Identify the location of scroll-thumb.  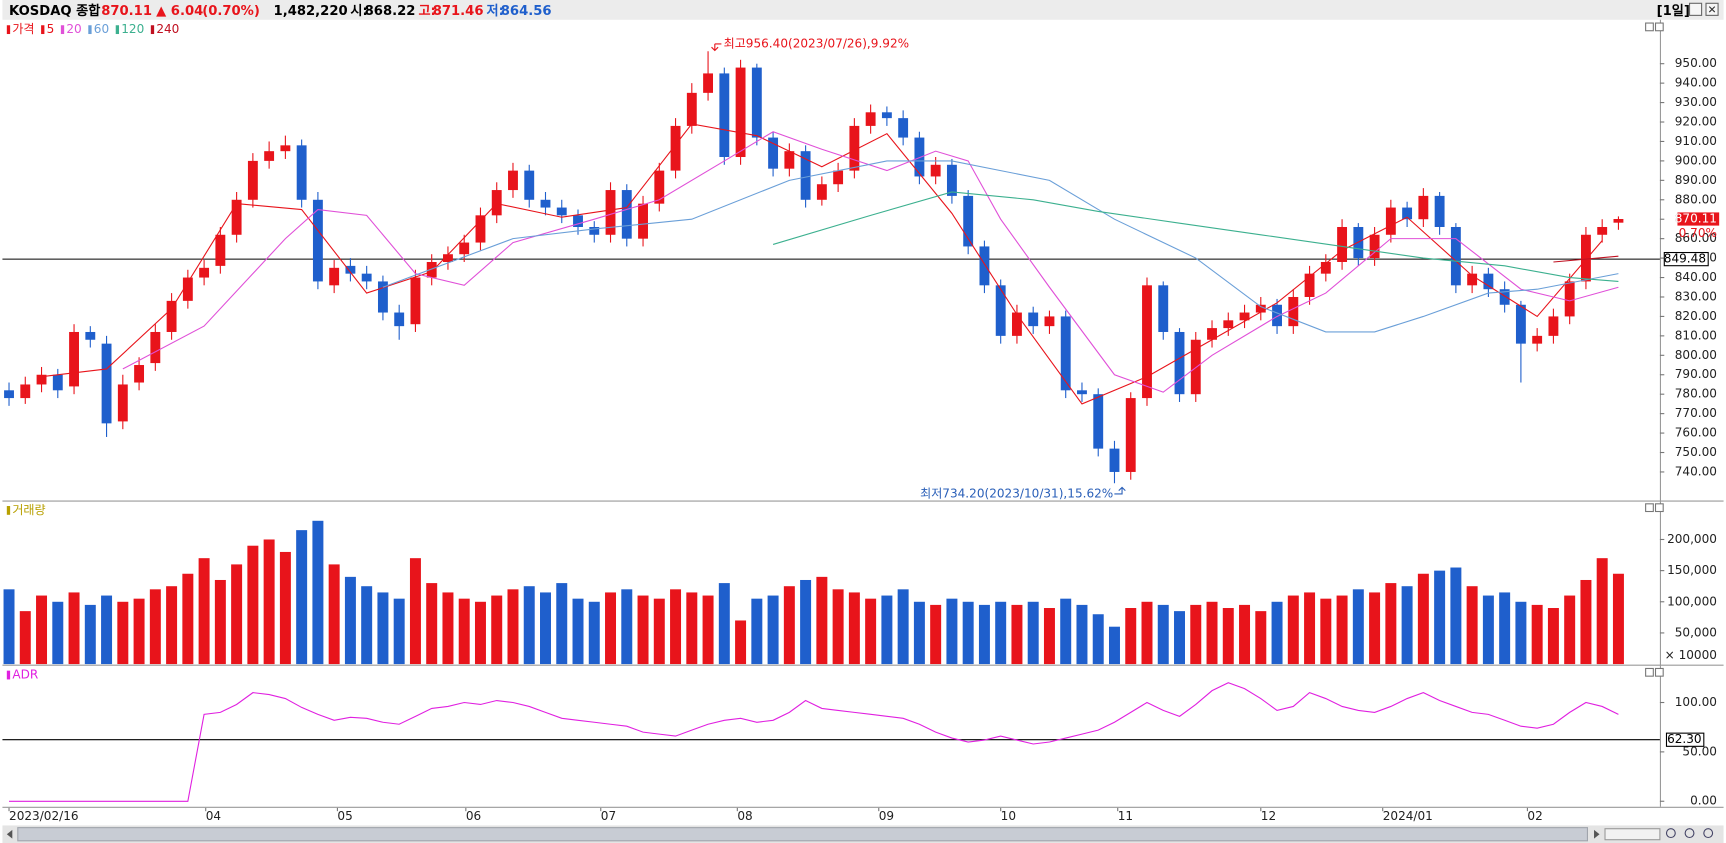
(803, 834).